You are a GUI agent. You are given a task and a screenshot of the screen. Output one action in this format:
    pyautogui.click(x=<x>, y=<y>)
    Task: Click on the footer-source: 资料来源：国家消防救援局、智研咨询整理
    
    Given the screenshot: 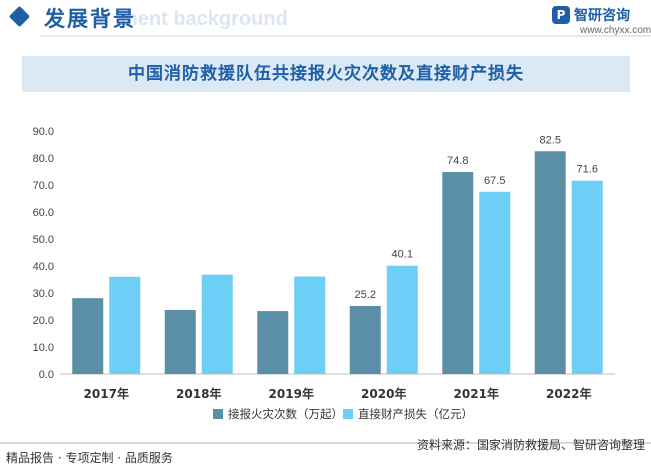 What is the action you would take?
    pyautogui.click(x=530, y=445)
    